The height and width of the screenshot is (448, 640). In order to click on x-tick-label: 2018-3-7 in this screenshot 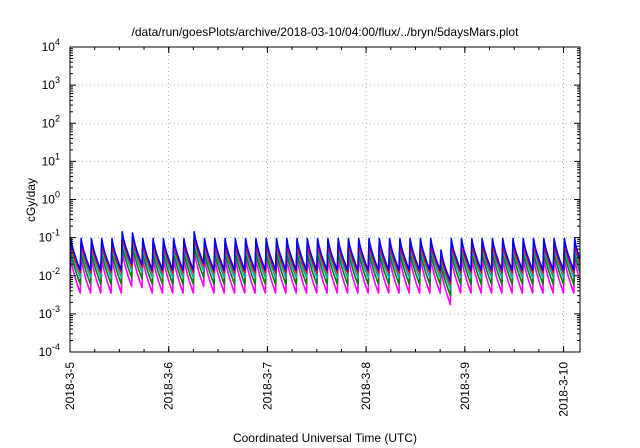, I will do `click(267, 386)`.